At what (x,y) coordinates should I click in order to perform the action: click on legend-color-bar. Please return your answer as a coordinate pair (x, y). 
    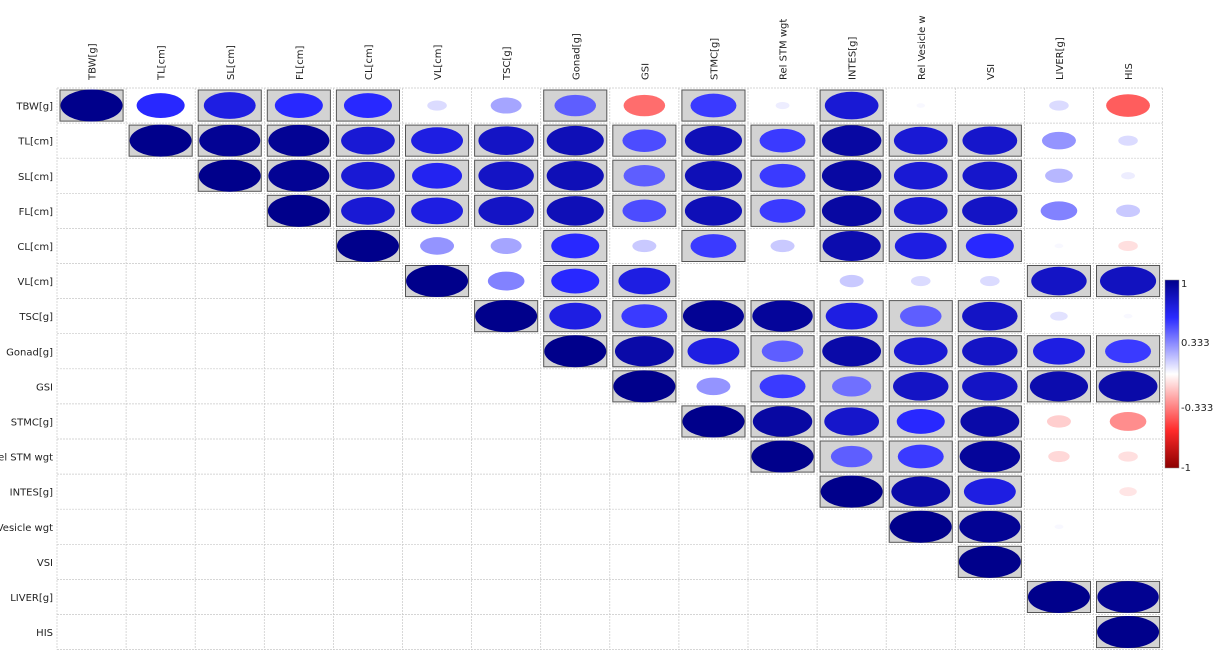
    Looking at the image, I should click on (1172, 374).